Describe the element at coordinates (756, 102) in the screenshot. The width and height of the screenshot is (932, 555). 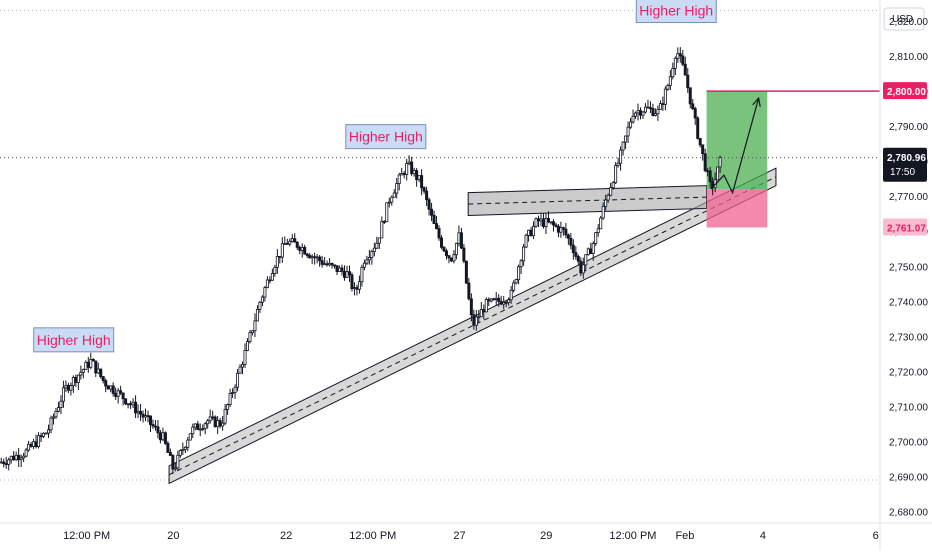
I see `projection-arrowhead` at that location.